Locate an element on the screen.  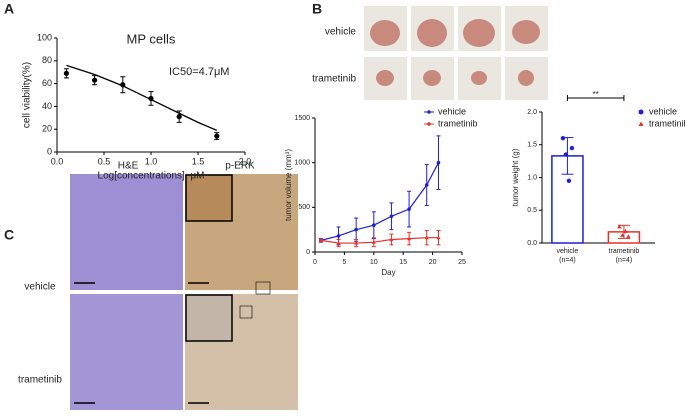
x-tick-label: vehicle is located at coordinates (568, 251).